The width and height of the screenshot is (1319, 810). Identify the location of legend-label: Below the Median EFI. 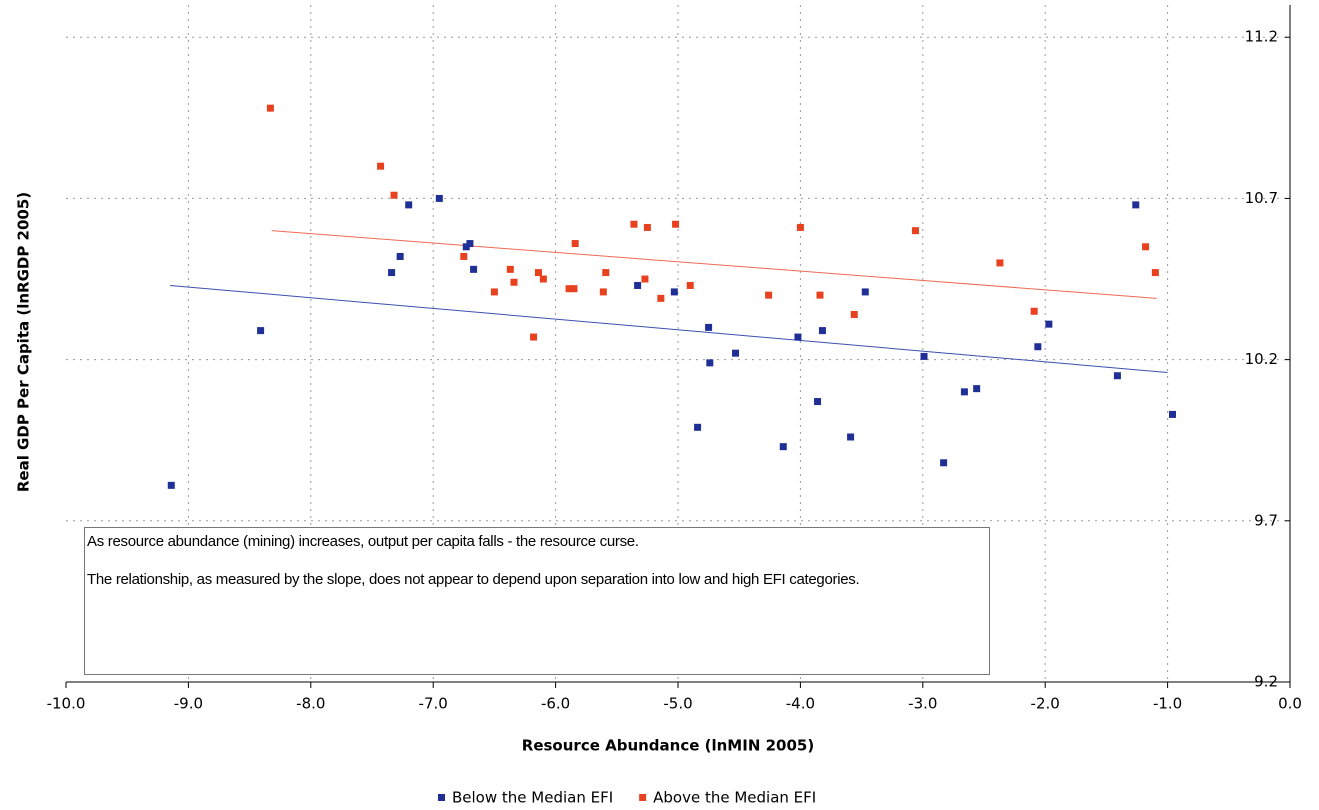
(532, 798).